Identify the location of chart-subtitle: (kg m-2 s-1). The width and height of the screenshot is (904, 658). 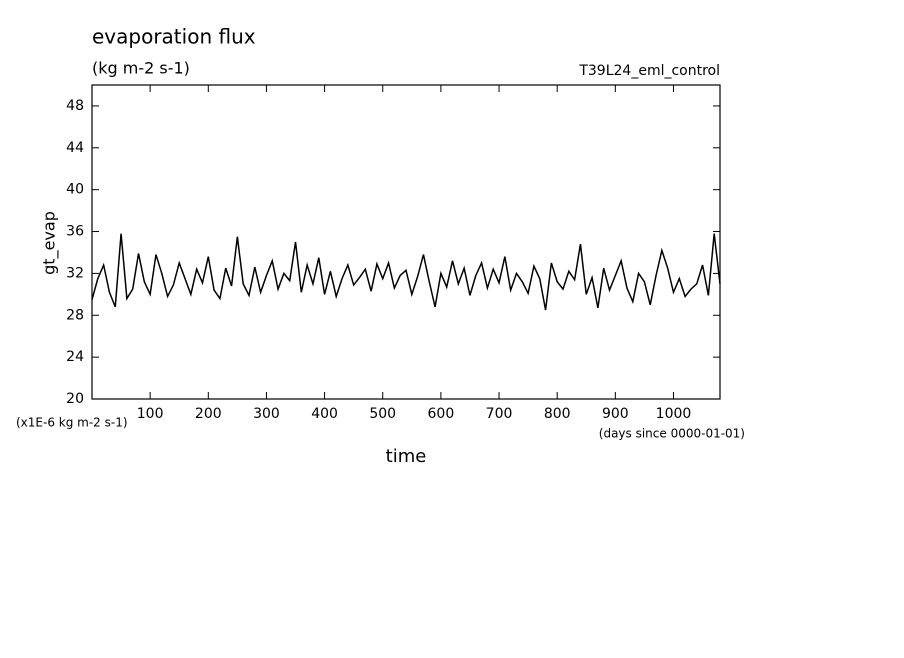
(141, 68).